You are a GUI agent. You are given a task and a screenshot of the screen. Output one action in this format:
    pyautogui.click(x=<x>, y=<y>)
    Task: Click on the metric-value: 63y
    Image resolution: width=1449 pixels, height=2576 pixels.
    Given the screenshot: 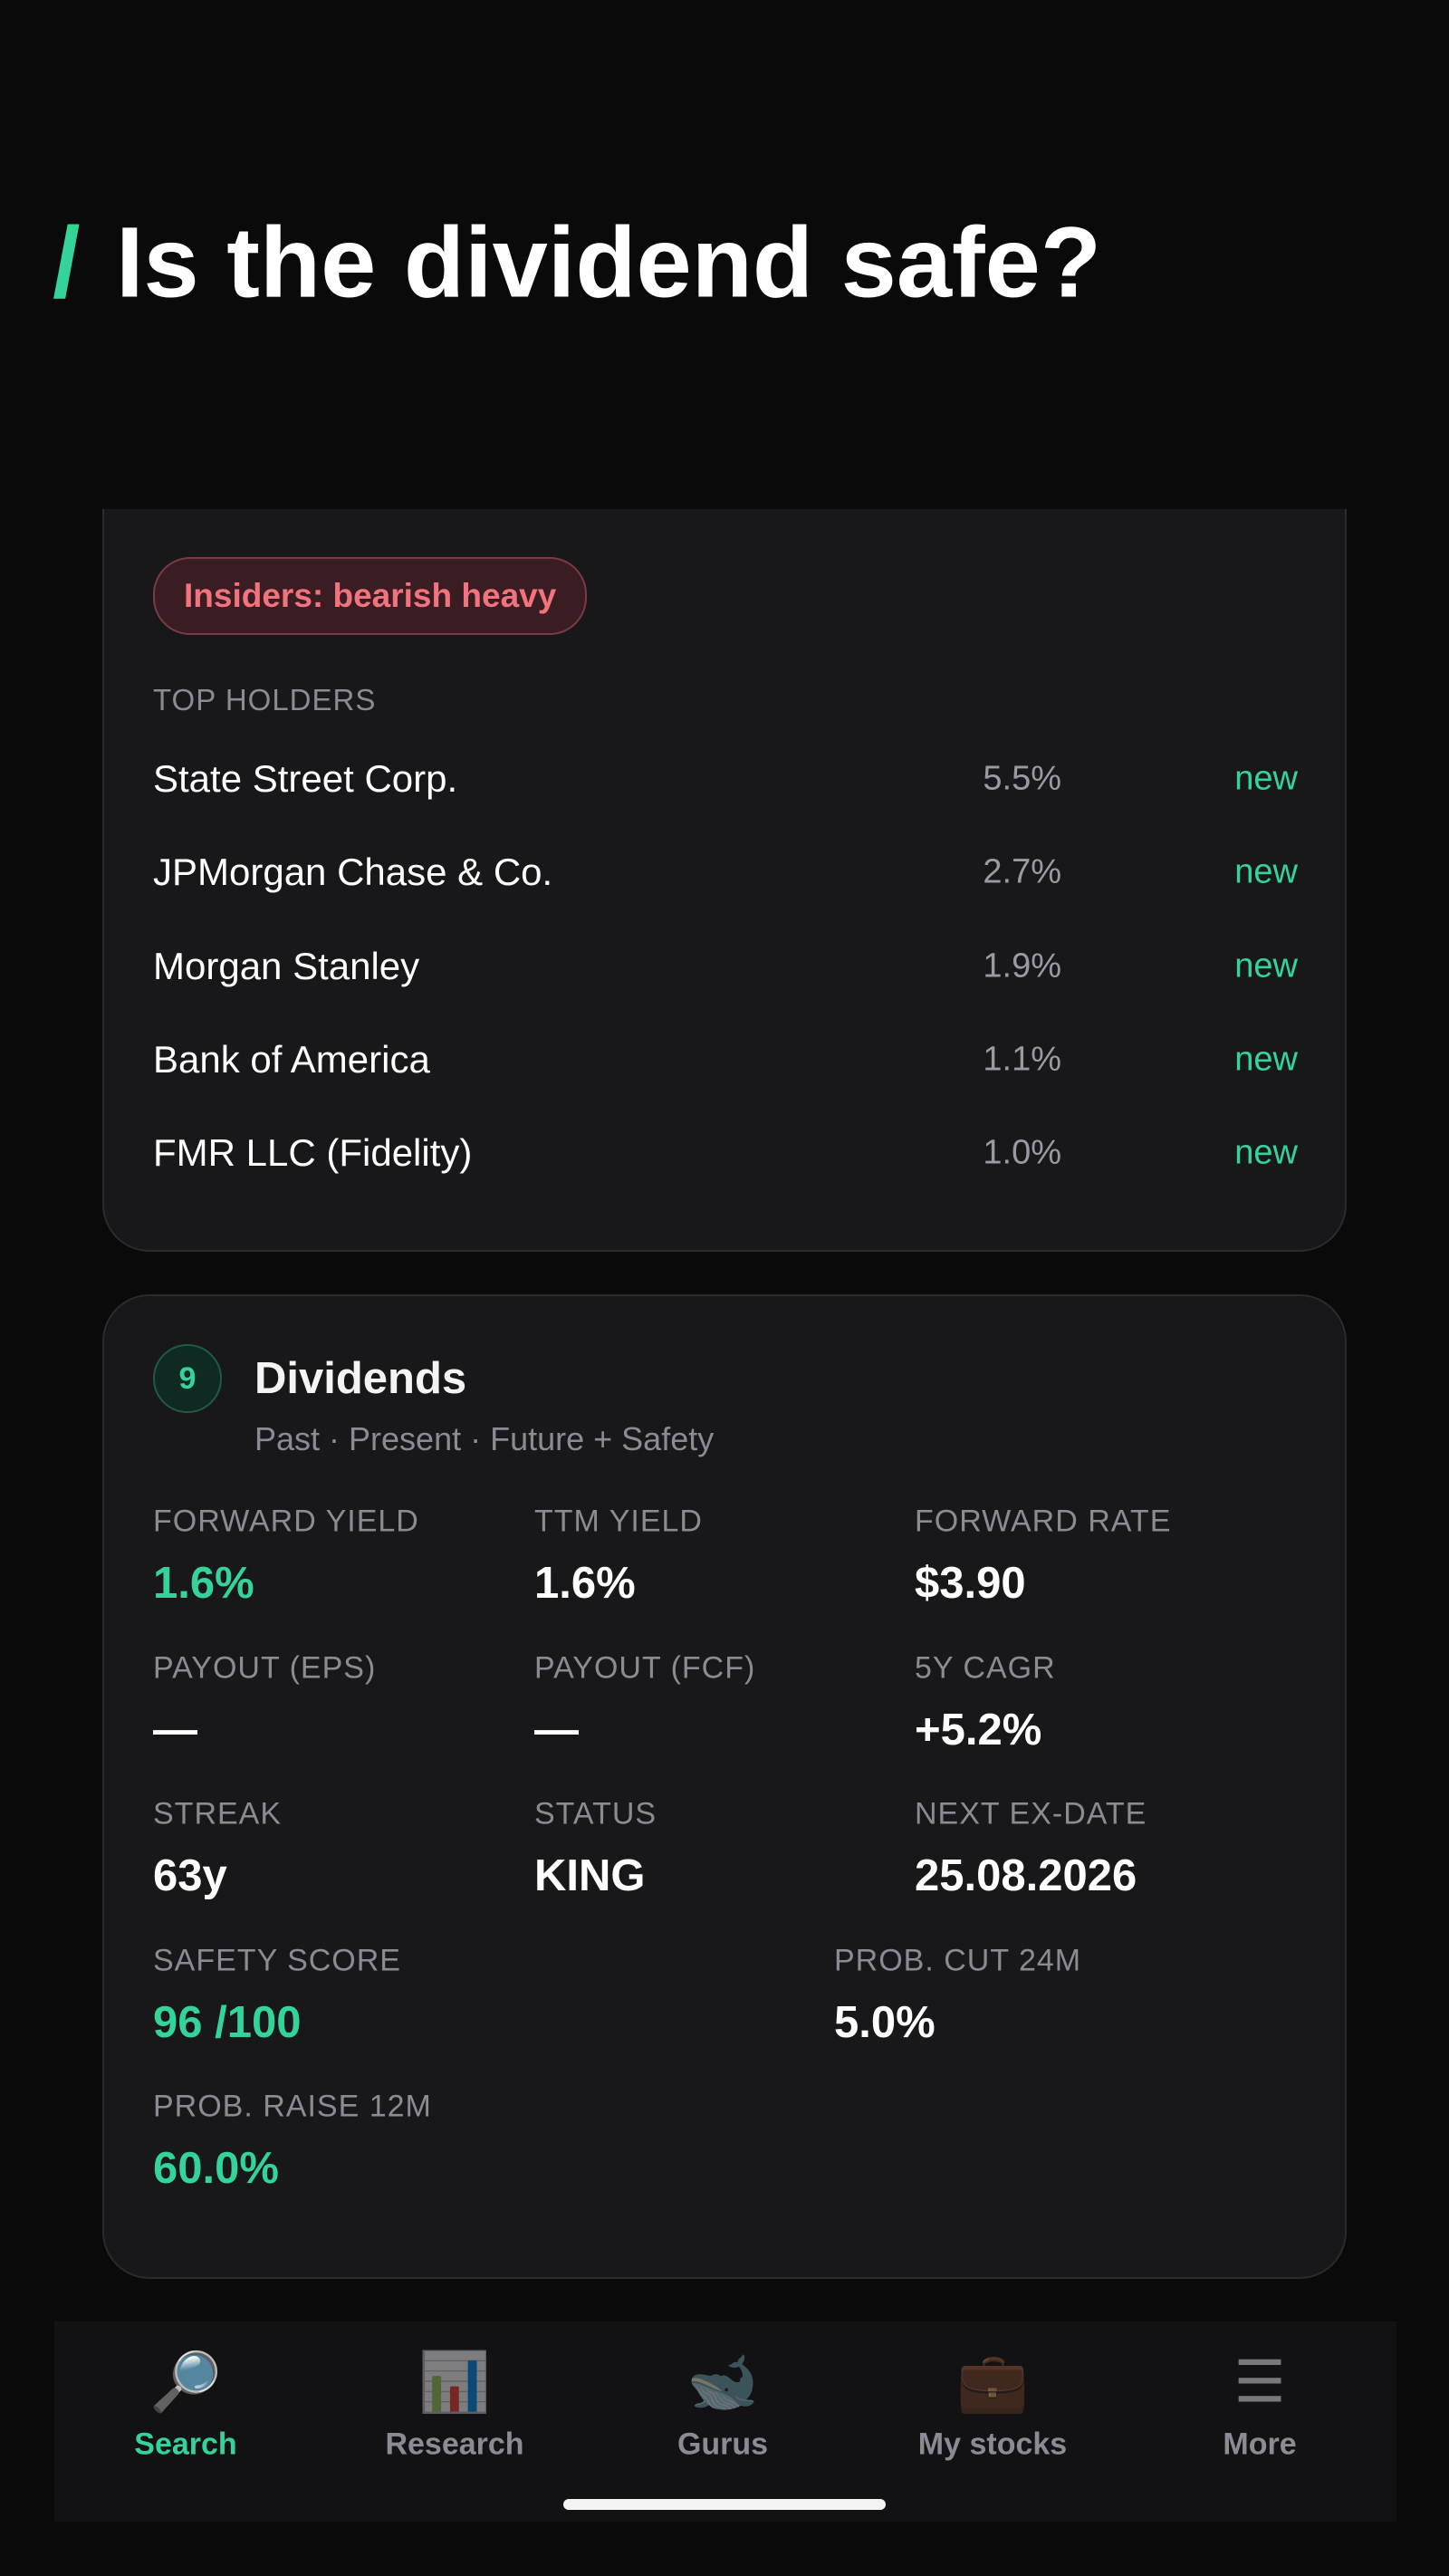 What is the action you would take?
    pyautogui.click(x=190, y=1875)
    